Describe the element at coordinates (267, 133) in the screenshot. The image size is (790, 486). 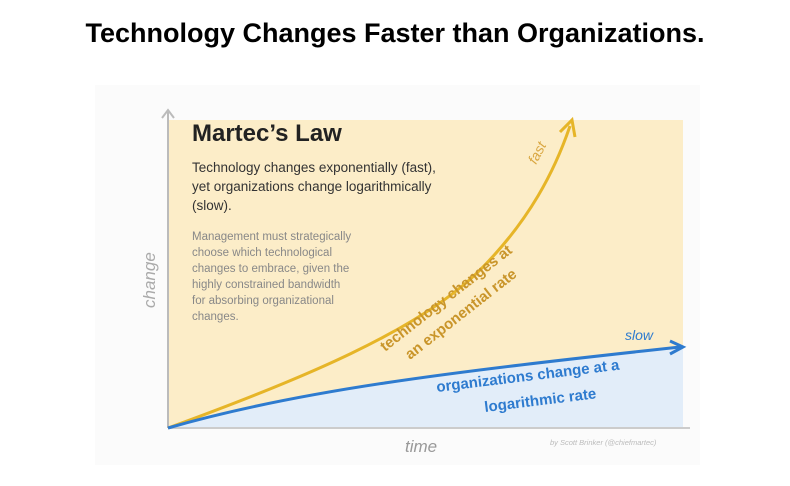
I see `figure-title: Martec’s Law` at that location.